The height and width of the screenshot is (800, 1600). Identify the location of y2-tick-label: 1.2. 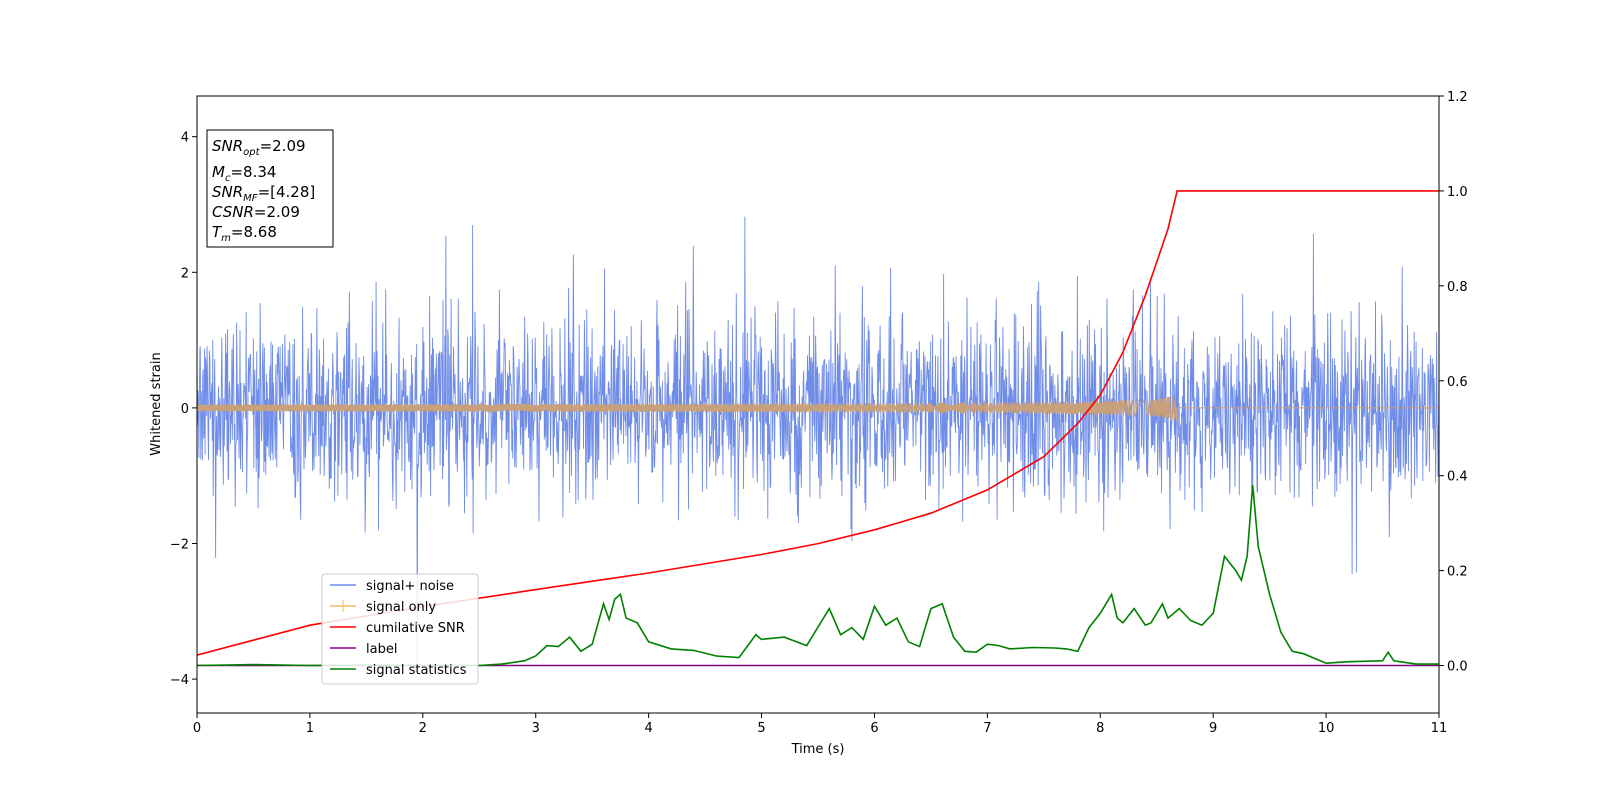
(1457, 97).